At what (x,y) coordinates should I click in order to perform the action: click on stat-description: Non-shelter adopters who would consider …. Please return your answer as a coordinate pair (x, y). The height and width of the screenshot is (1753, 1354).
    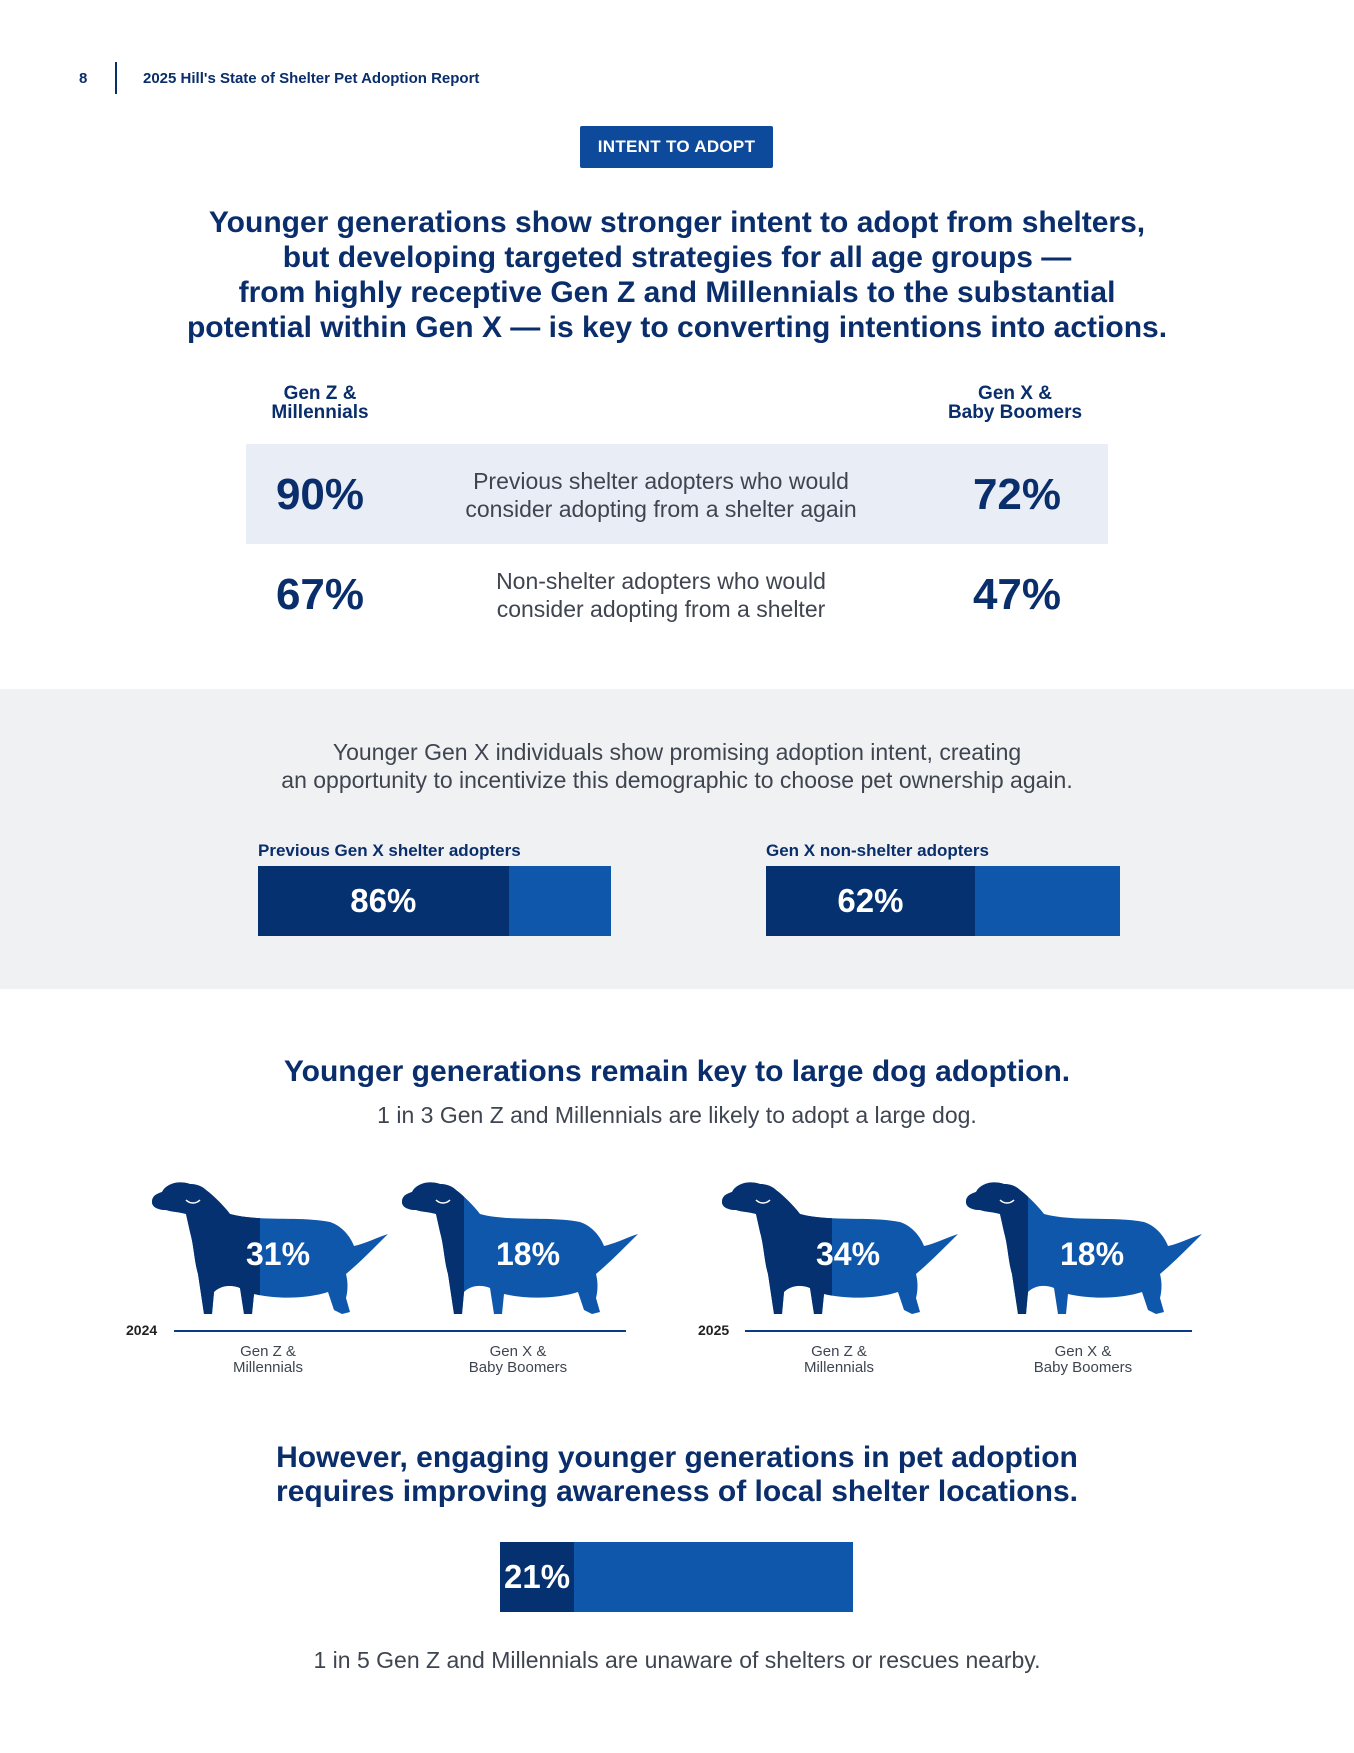
    Looking at the image, I should click on (661, 595).